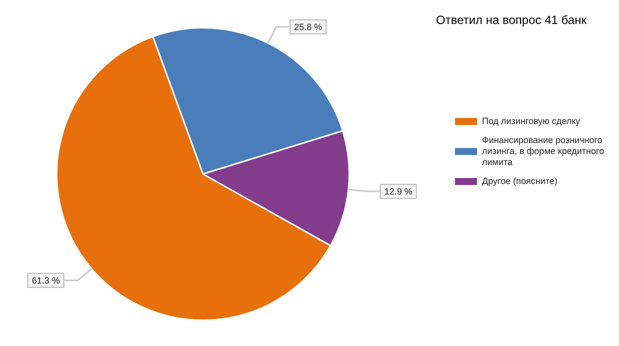 This screenshot has height=346, width=619. Describe the element at coordinates (511, 20) in the screenshot. I see `chart-title: Ответил на вопрос 41 банк` at that location.